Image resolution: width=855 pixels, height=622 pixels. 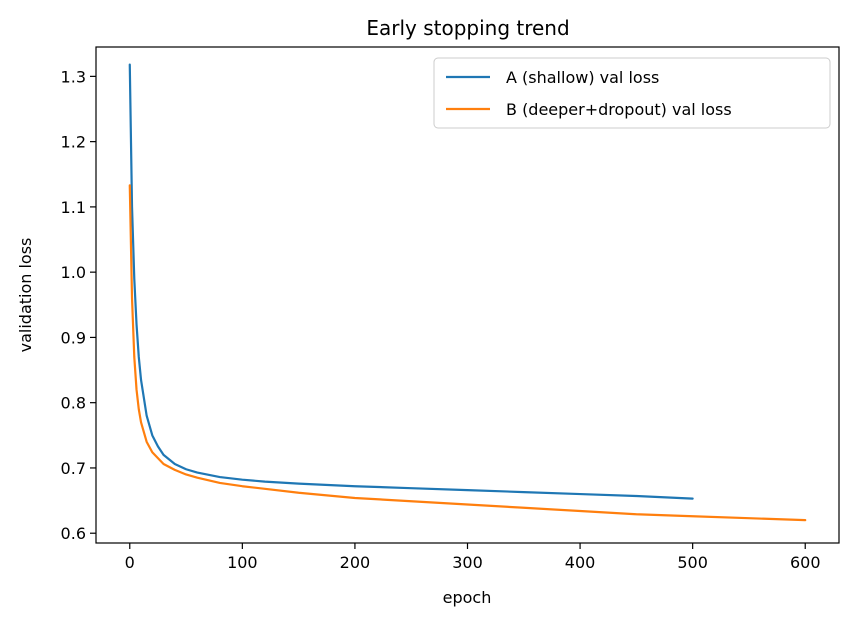 What do you see at coordinates (73, 207) in the screenshot?
I see `y-tick-label: 1.1` at bounding box center [73, 207].